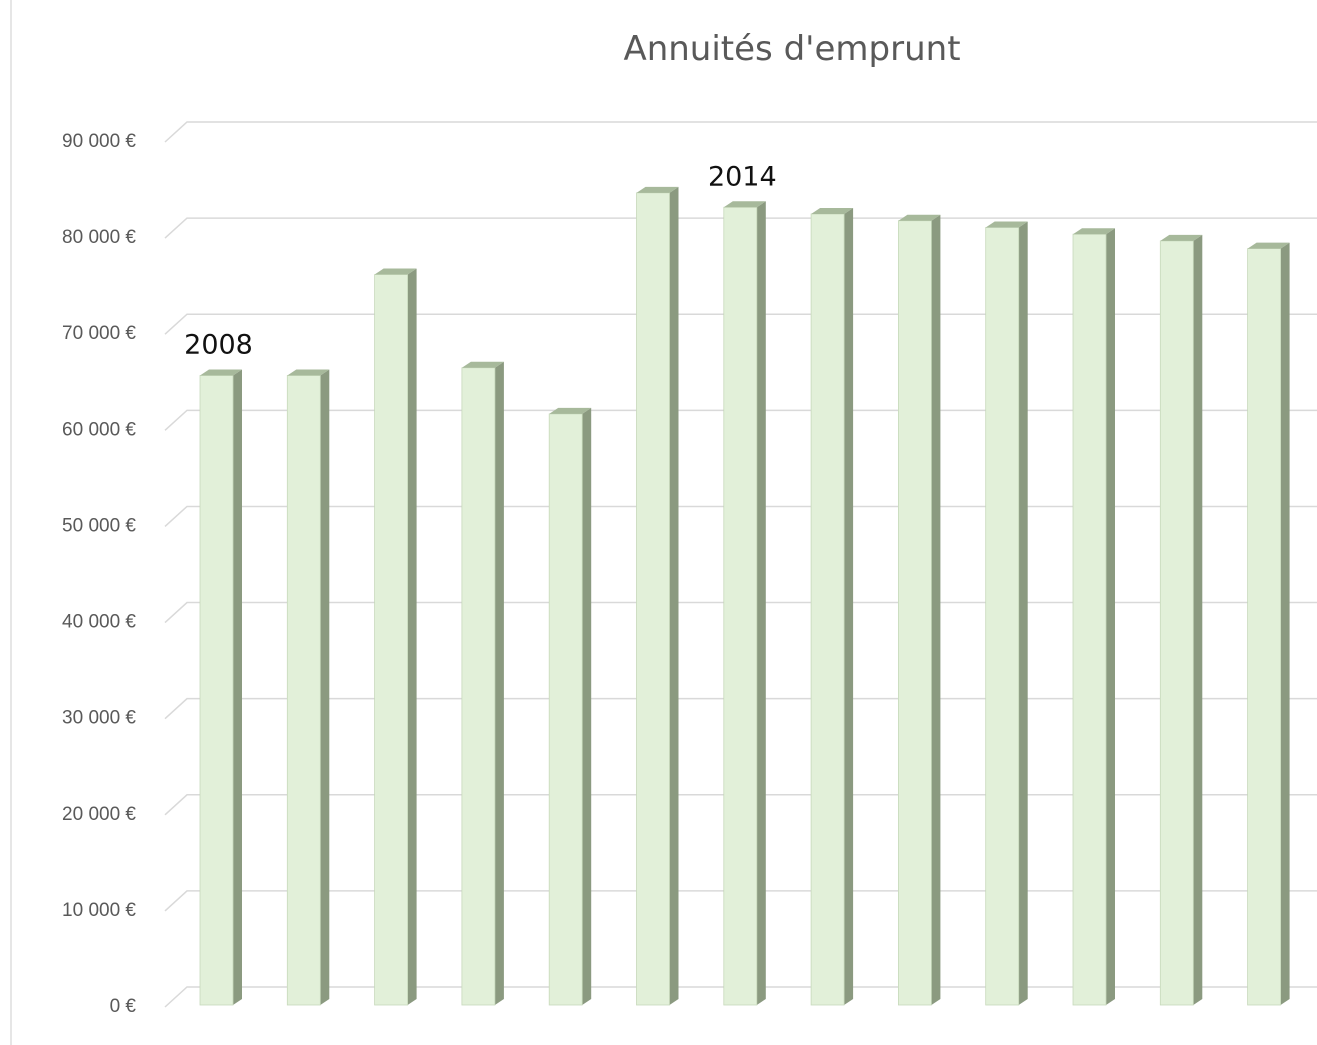 The image size is (1317, 1045). I want to click on bar-annotations: 2008 2014, so click(480, 260).